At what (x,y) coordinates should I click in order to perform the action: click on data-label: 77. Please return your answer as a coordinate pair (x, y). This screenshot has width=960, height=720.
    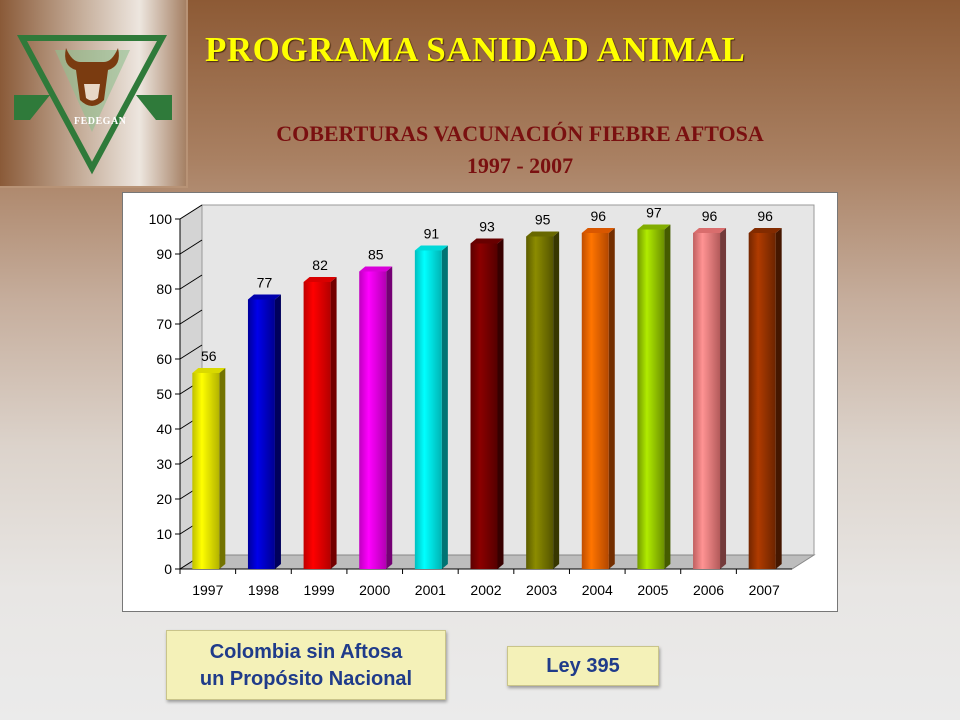
    Looking at the image, I should click on (265, 283).